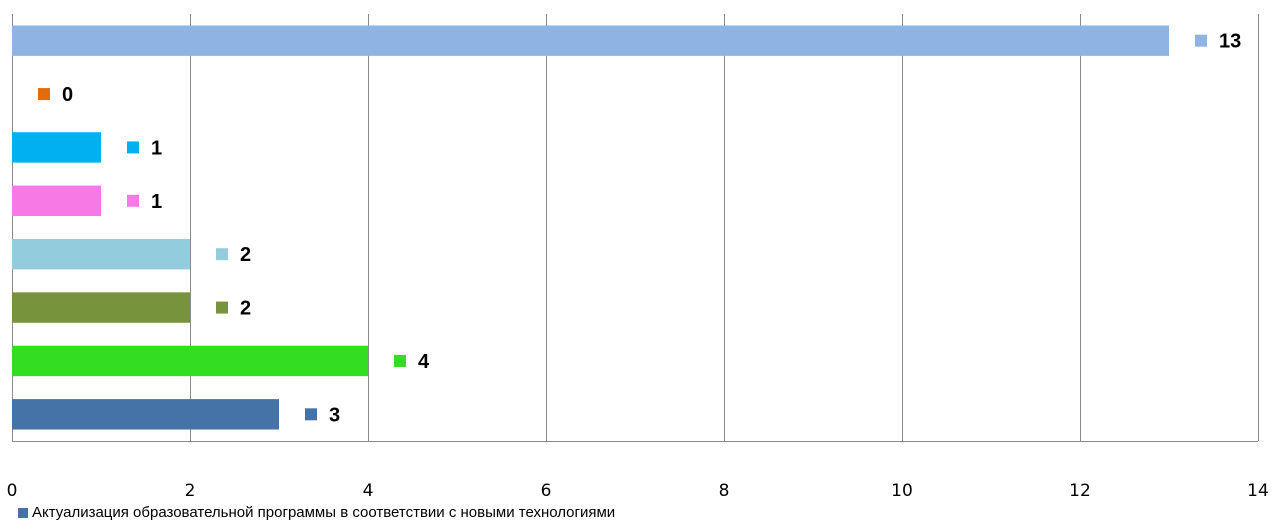  I want to click on x-tick-label: 10, so click(902, 491).